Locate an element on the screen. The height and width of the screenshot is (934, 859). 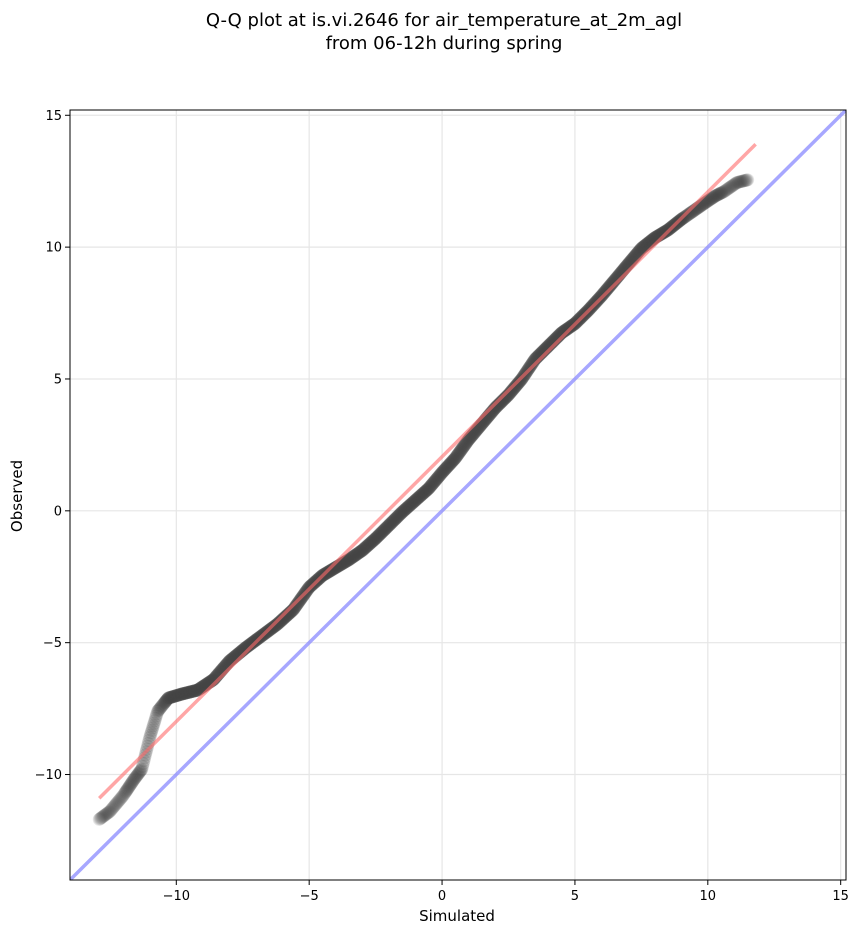
y-tick-label: −10 is located at coordinates (48, 775).